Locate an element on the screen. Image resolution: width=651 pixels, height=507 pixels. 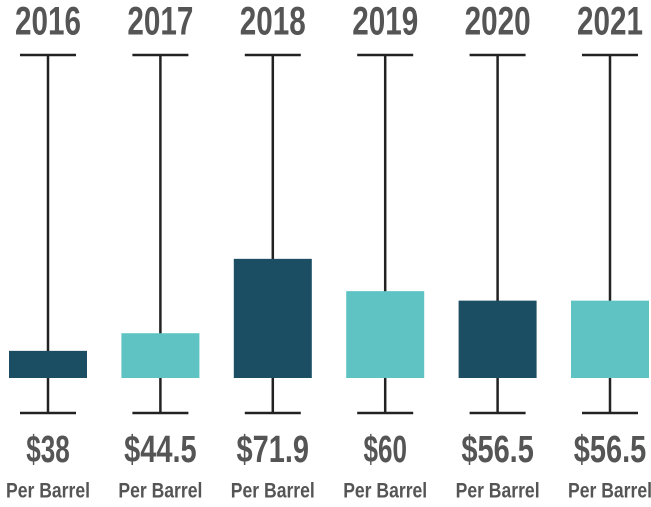
value-label: $44.5 is located at coordinates (160, 450).